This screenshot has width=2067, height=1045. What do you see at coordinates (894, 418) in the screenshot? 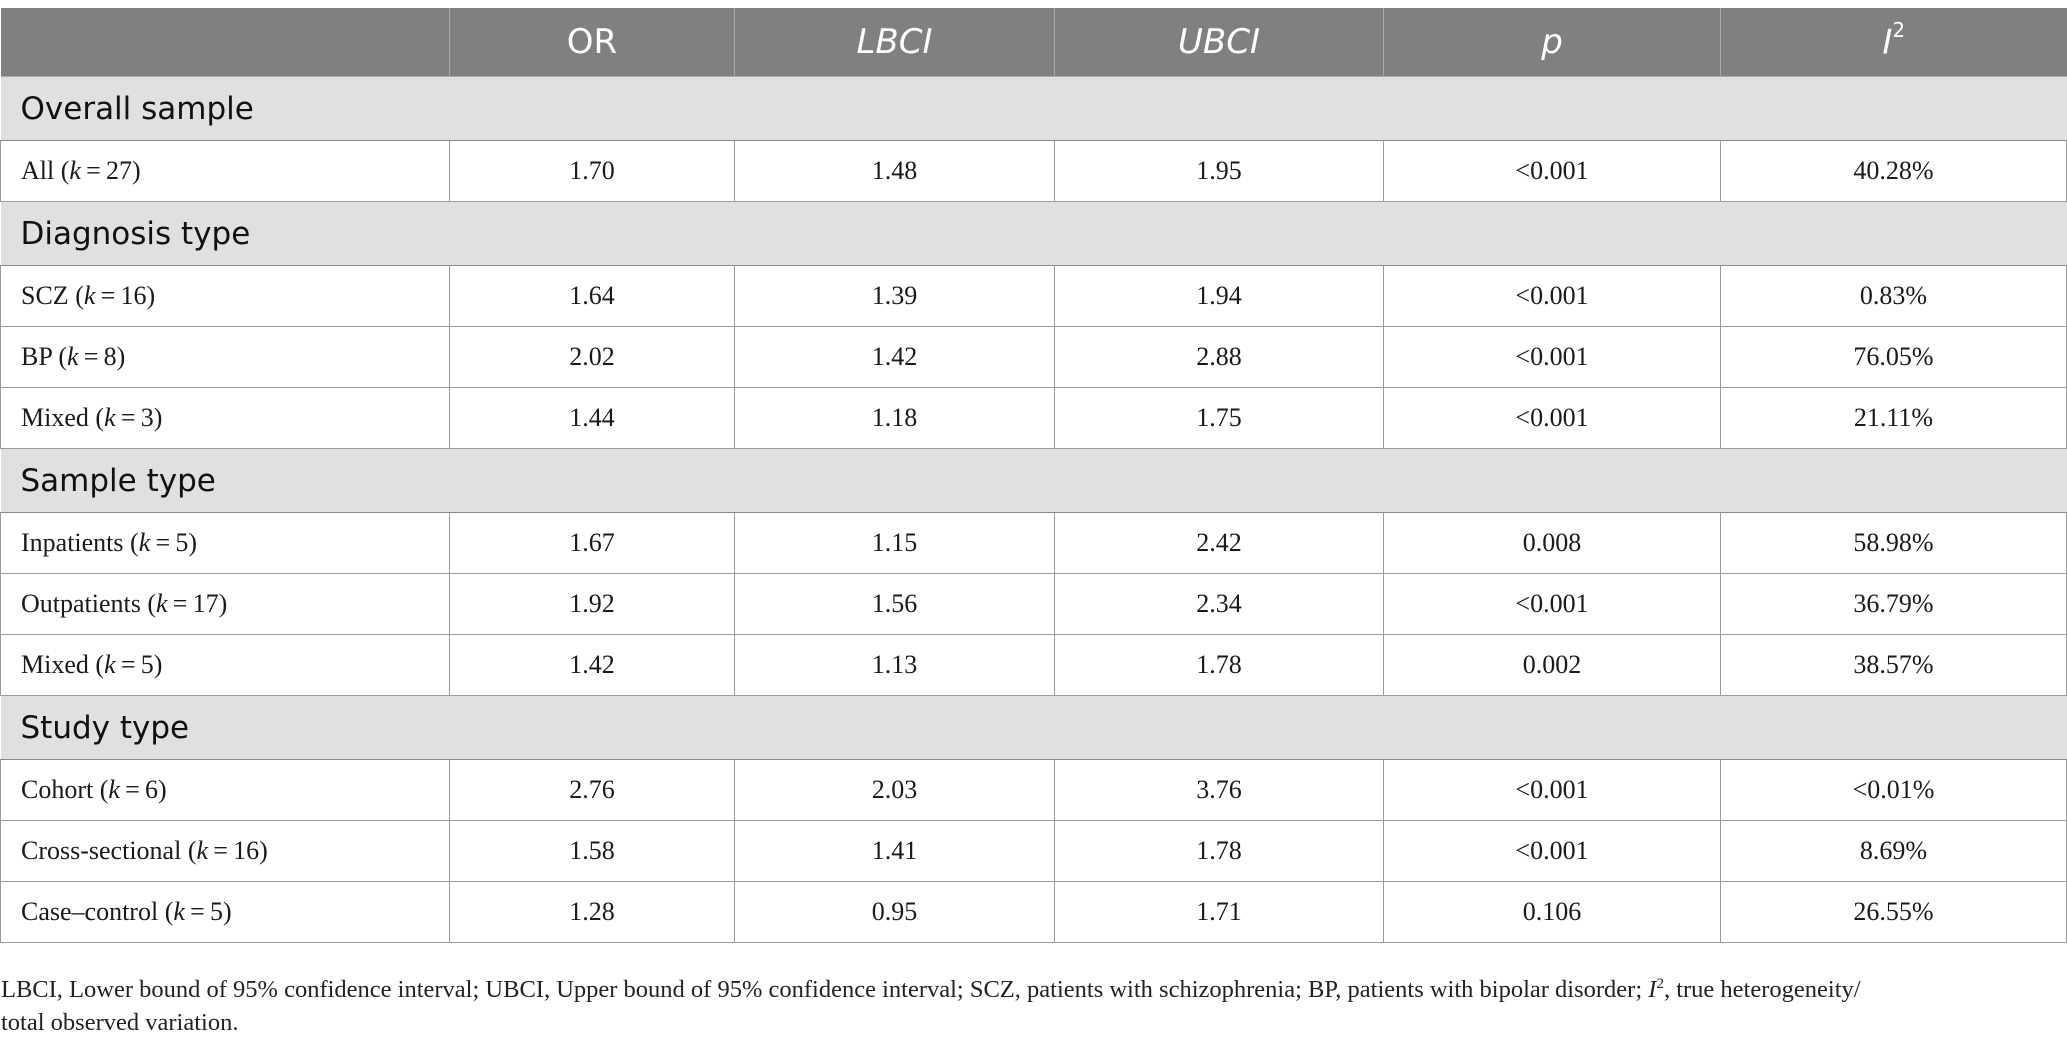
I see `cell-lbci: 1.18` at bounding box center [894, 418].